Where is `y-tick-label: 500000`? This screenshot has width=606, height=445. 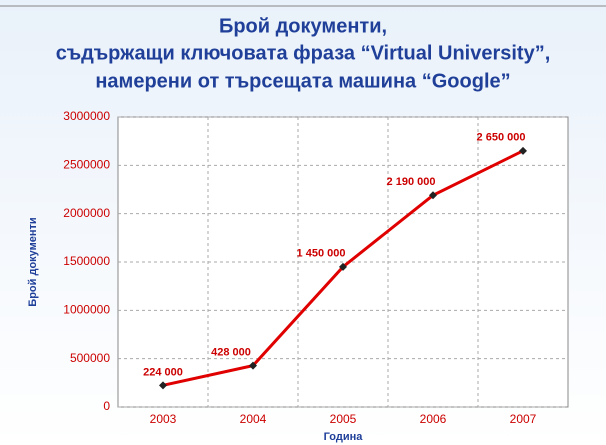 y-tick-label: 500000 is located at coordinates (90, 358).